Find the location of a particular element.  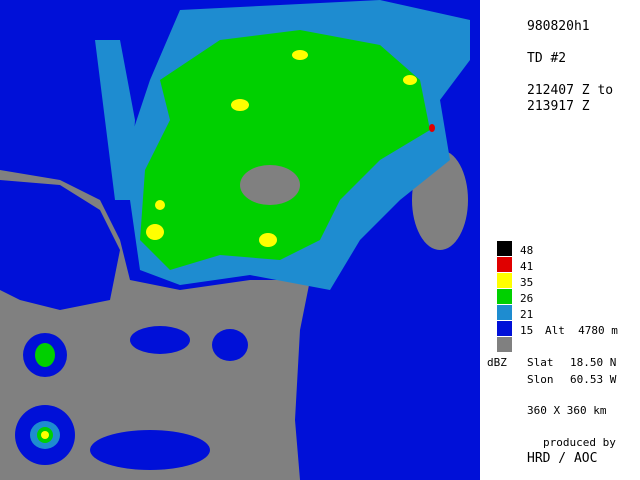

legend: 48 41 35 26 21 15 is located at coordinates (515, 289).